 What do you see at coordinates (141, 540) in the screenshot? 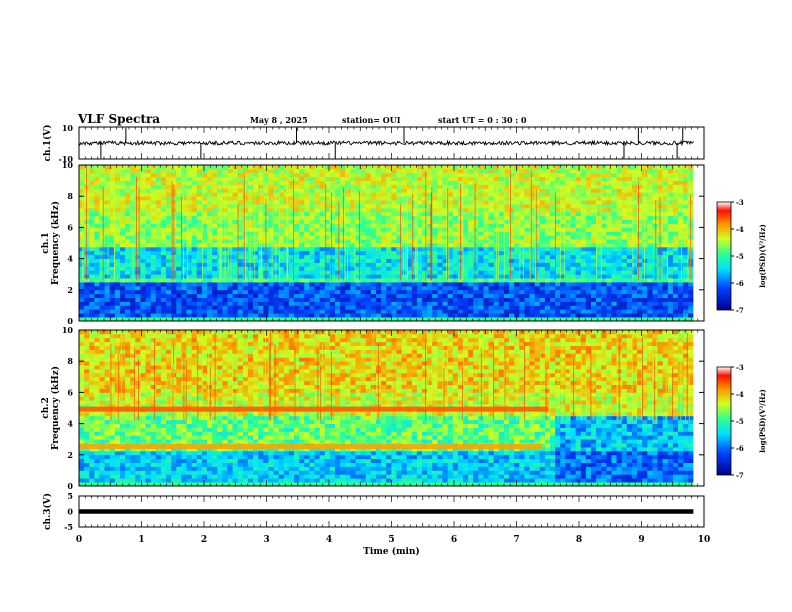
I see `x-tick-label: 1` at bounding box center [141, 540].